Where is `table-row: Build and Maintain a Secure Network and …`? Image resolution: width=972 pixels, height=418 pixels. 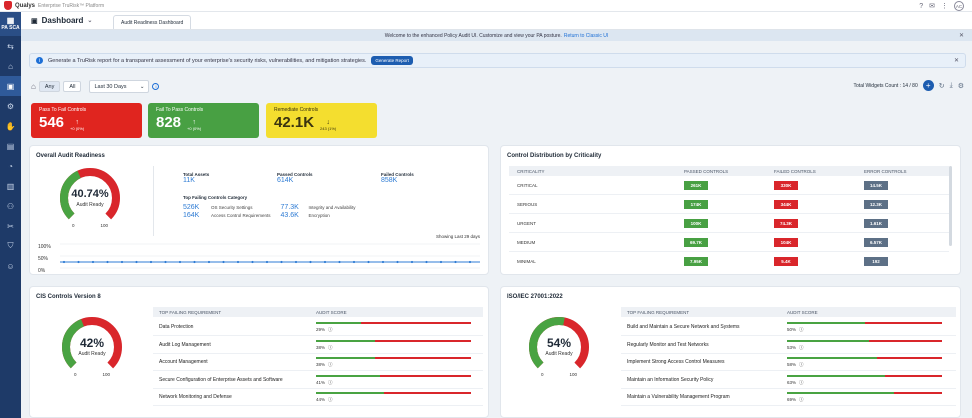
table-row: Build and Maintain a Secure Network and … is located at coordinates (788, 327).